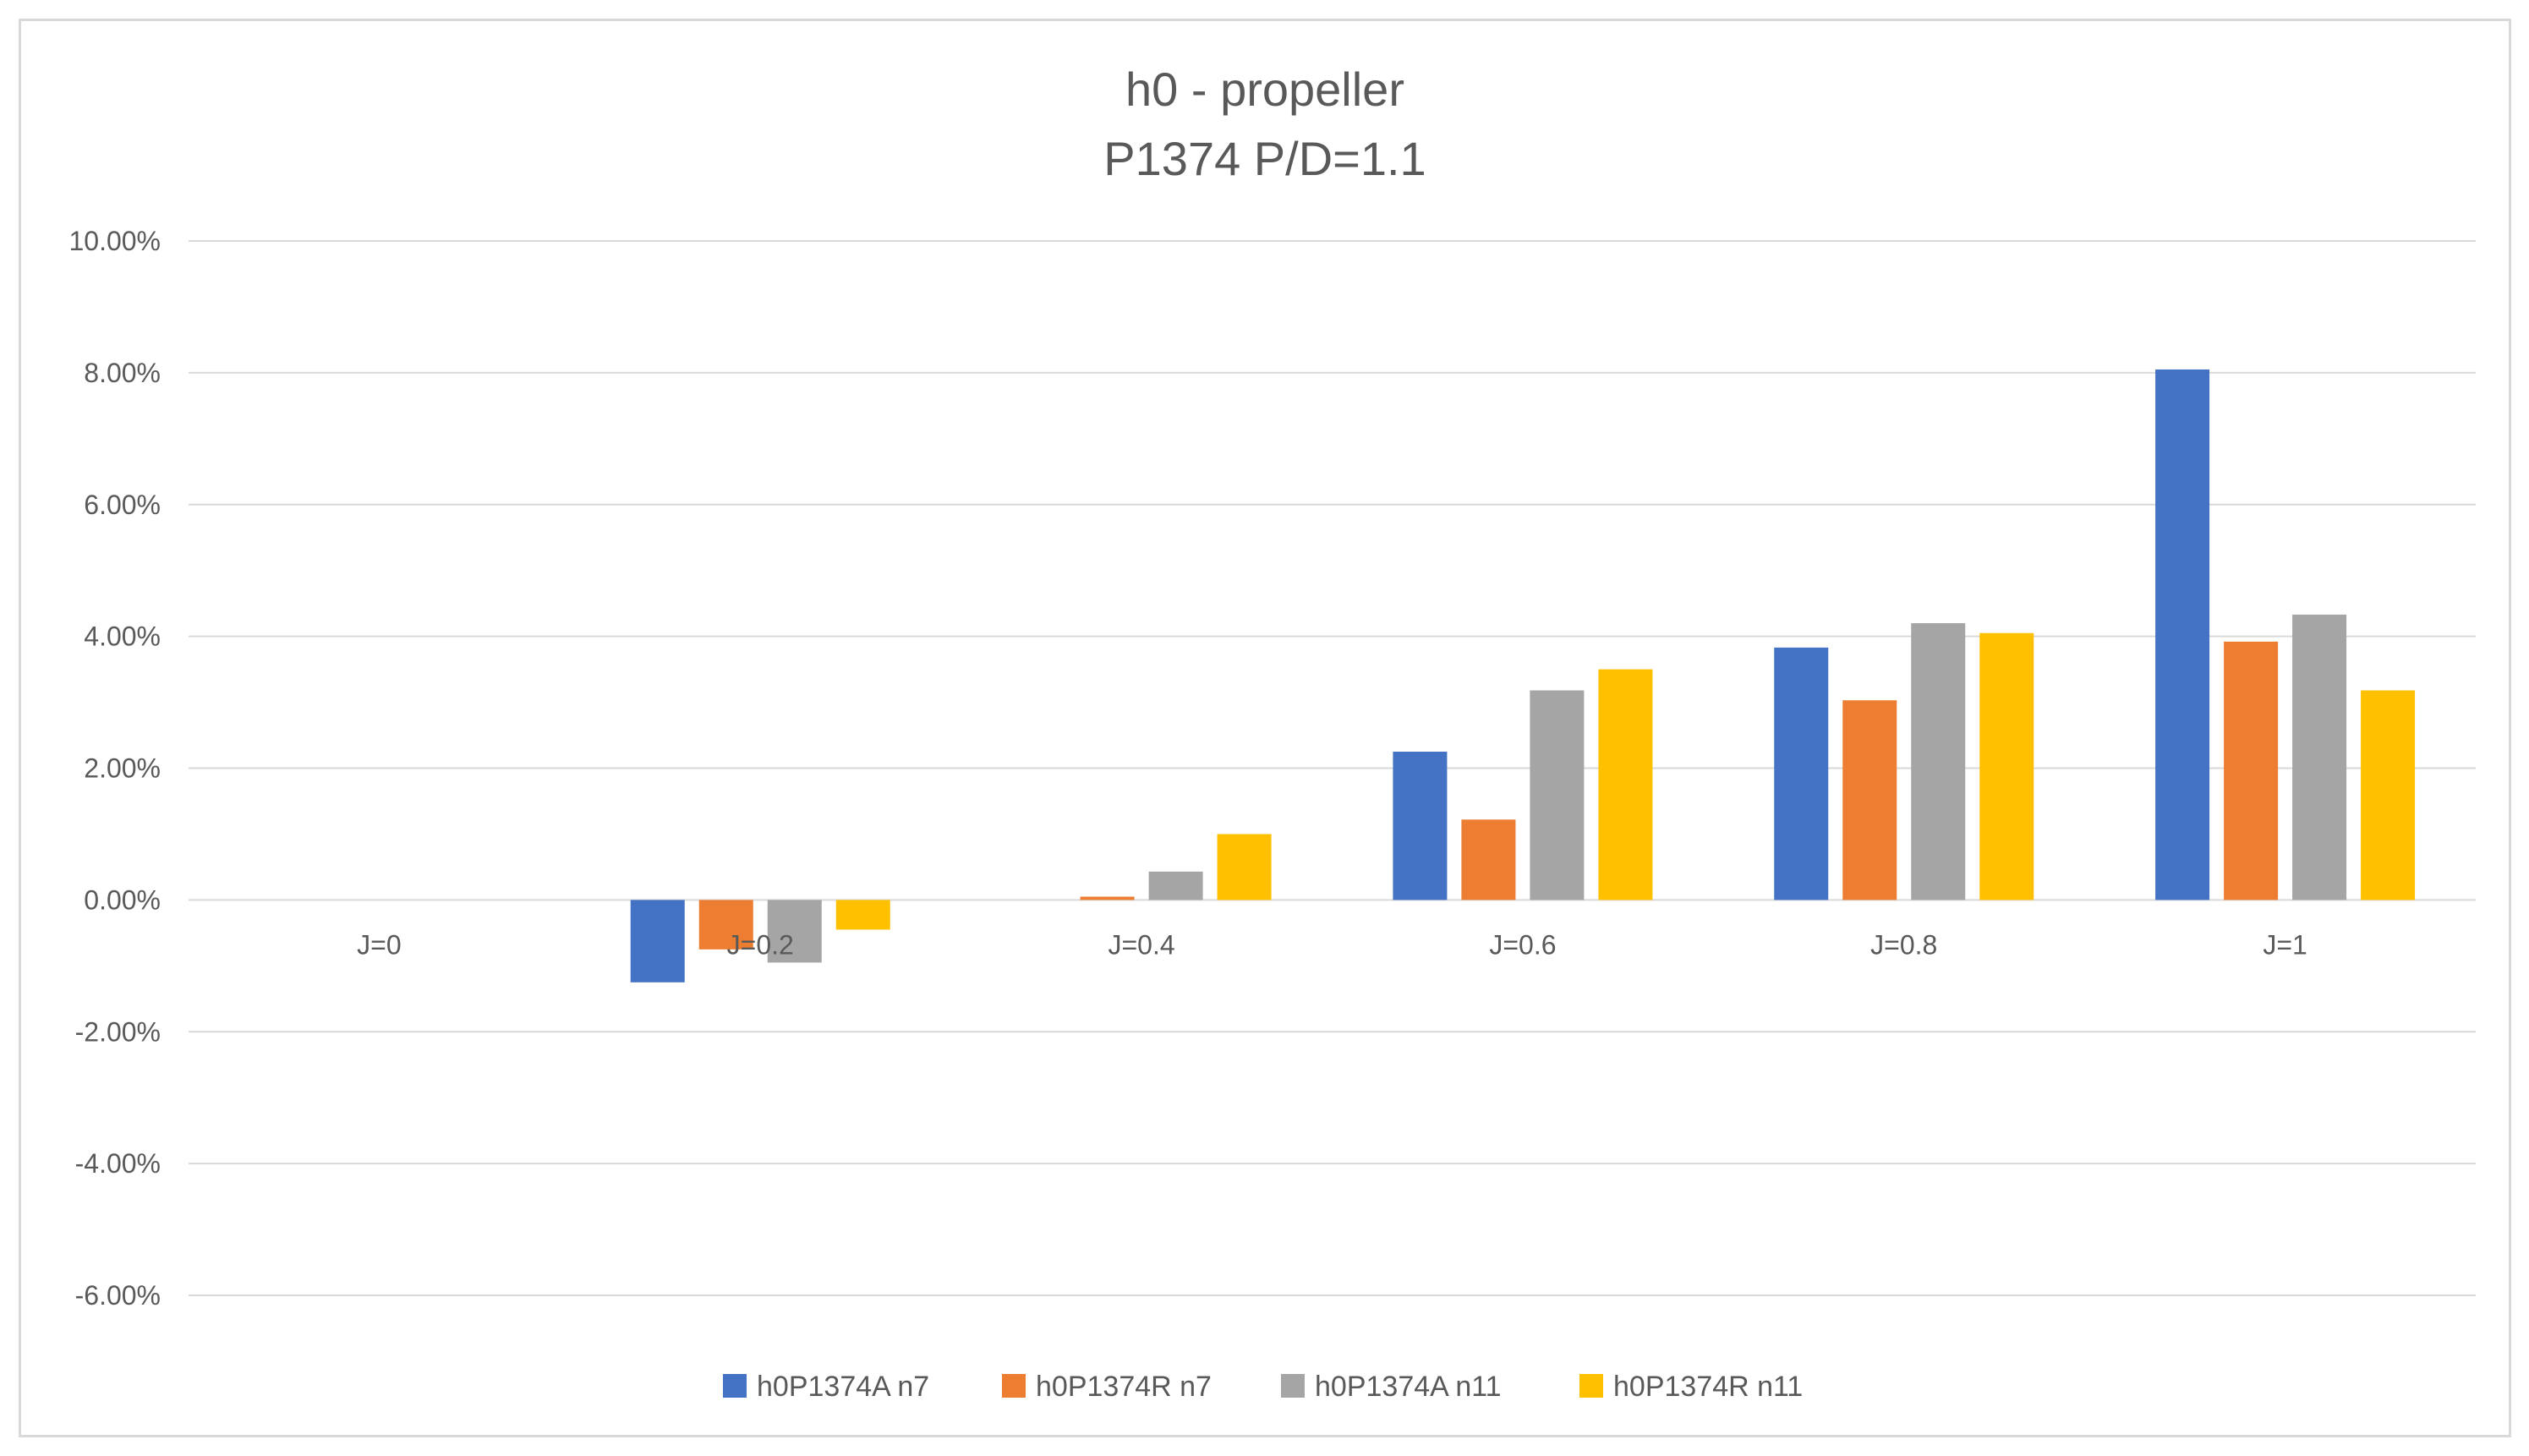 This screenshot has height=1456, width=2529. I want to click on legend-item: h0P1374A n11, so click(1391, 1387).